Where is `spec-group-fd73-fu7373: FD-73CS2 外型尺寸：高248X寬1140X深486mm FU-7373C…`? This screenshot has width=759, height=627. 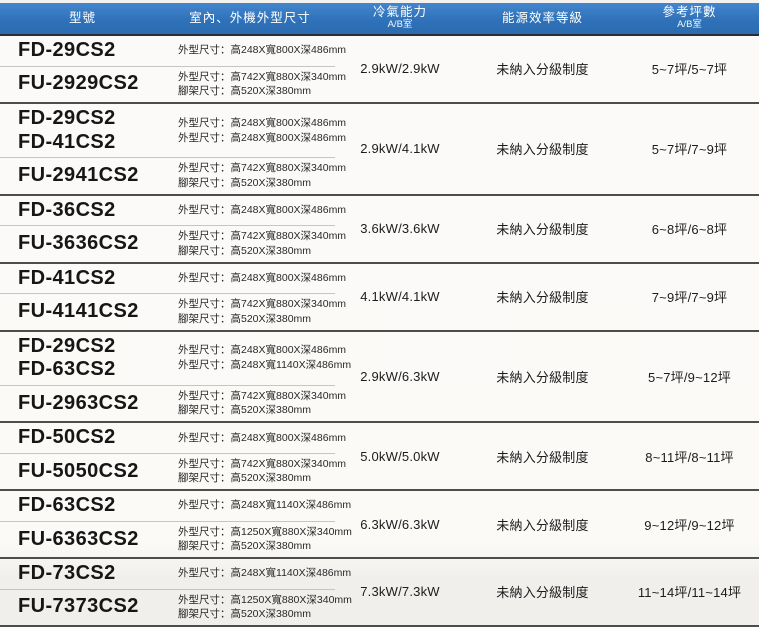 spec-group-fd73-fu7373: FD-73CS2 外型尺寸：高248X寬1140X深486mm FU-7373C… is located at coordinates (379, 593).